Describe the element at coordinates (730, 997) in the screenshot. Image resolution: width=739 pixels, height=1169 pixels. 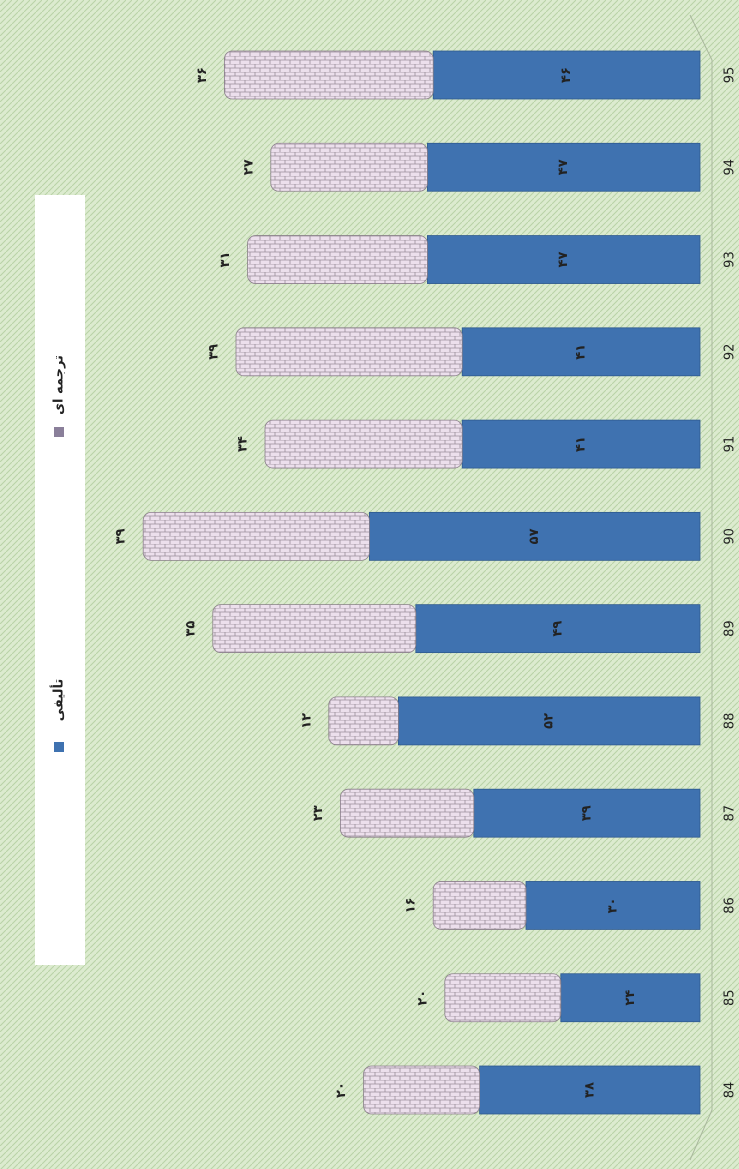
I see `category-label: 85` at that location.